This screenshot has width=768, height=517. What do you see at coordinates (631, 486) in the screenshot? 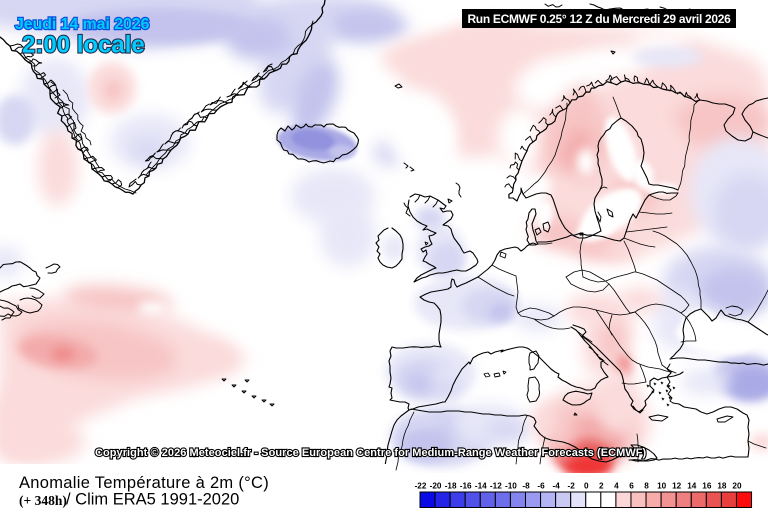
I see `svg-text: 6` at bounding box center [631, 486].